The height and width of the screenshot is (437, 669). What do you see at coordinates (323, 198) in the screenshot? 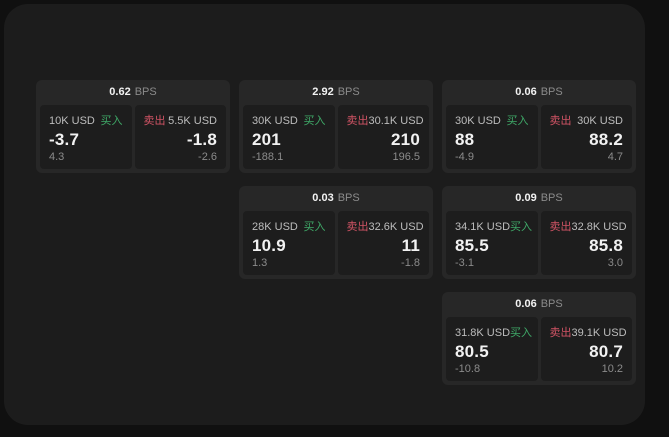
I see `bps-value: 0.03` at bounding box center [323, 198].